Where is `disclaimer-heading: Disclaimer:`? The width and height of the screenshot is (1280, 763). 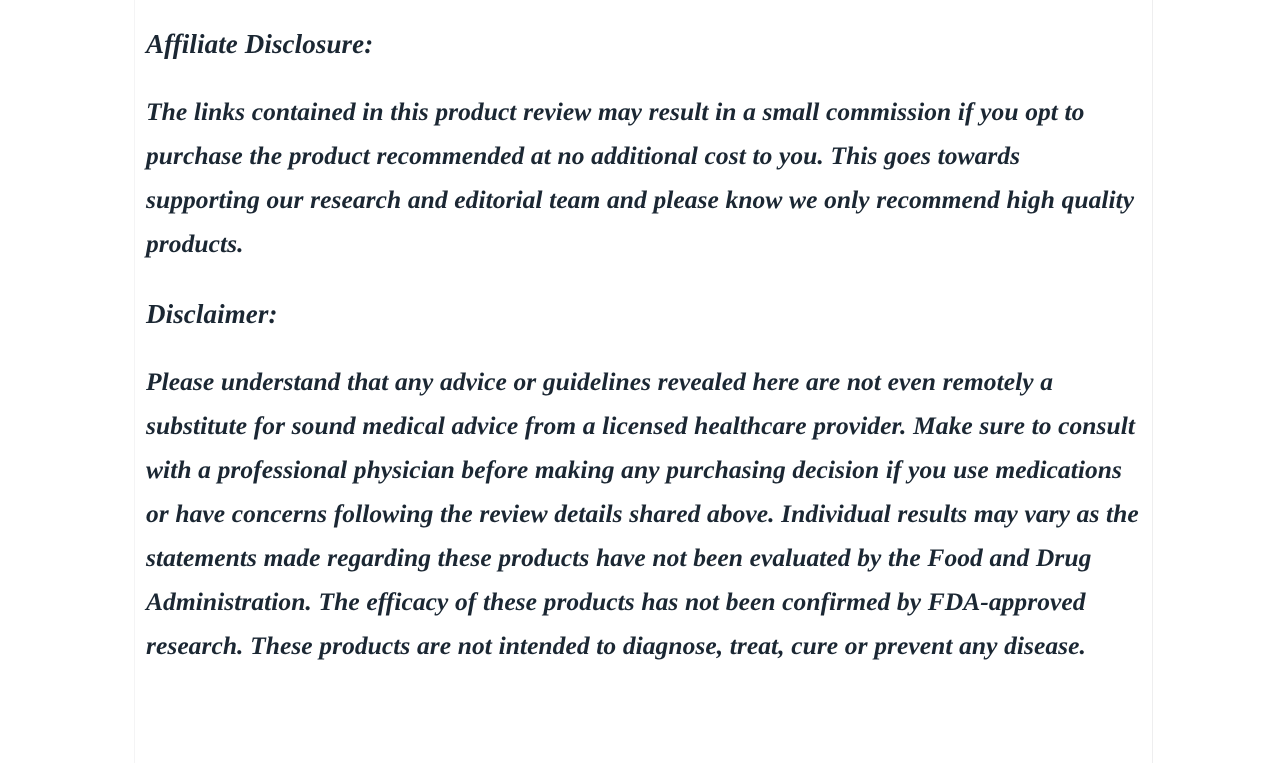 disclaimer-heading: Disclaimer: is located at coordinates (212, 314).